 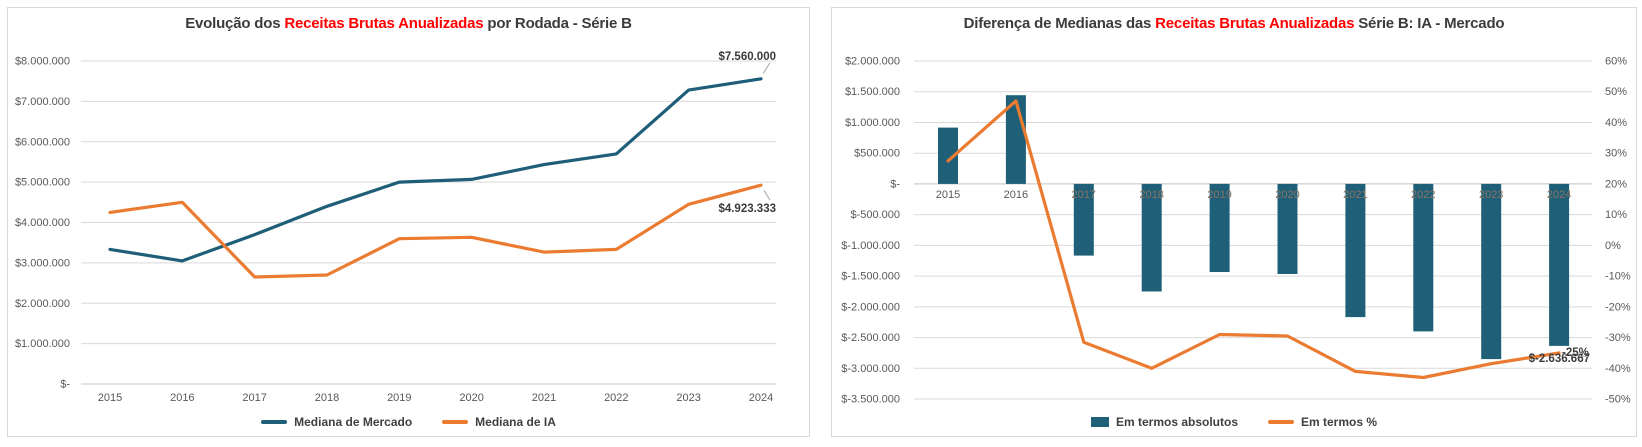 What do you see at coordinates (65, 385) in the screenshot?
I see `y-tick-label: $-` at bounding box center [65, 385].